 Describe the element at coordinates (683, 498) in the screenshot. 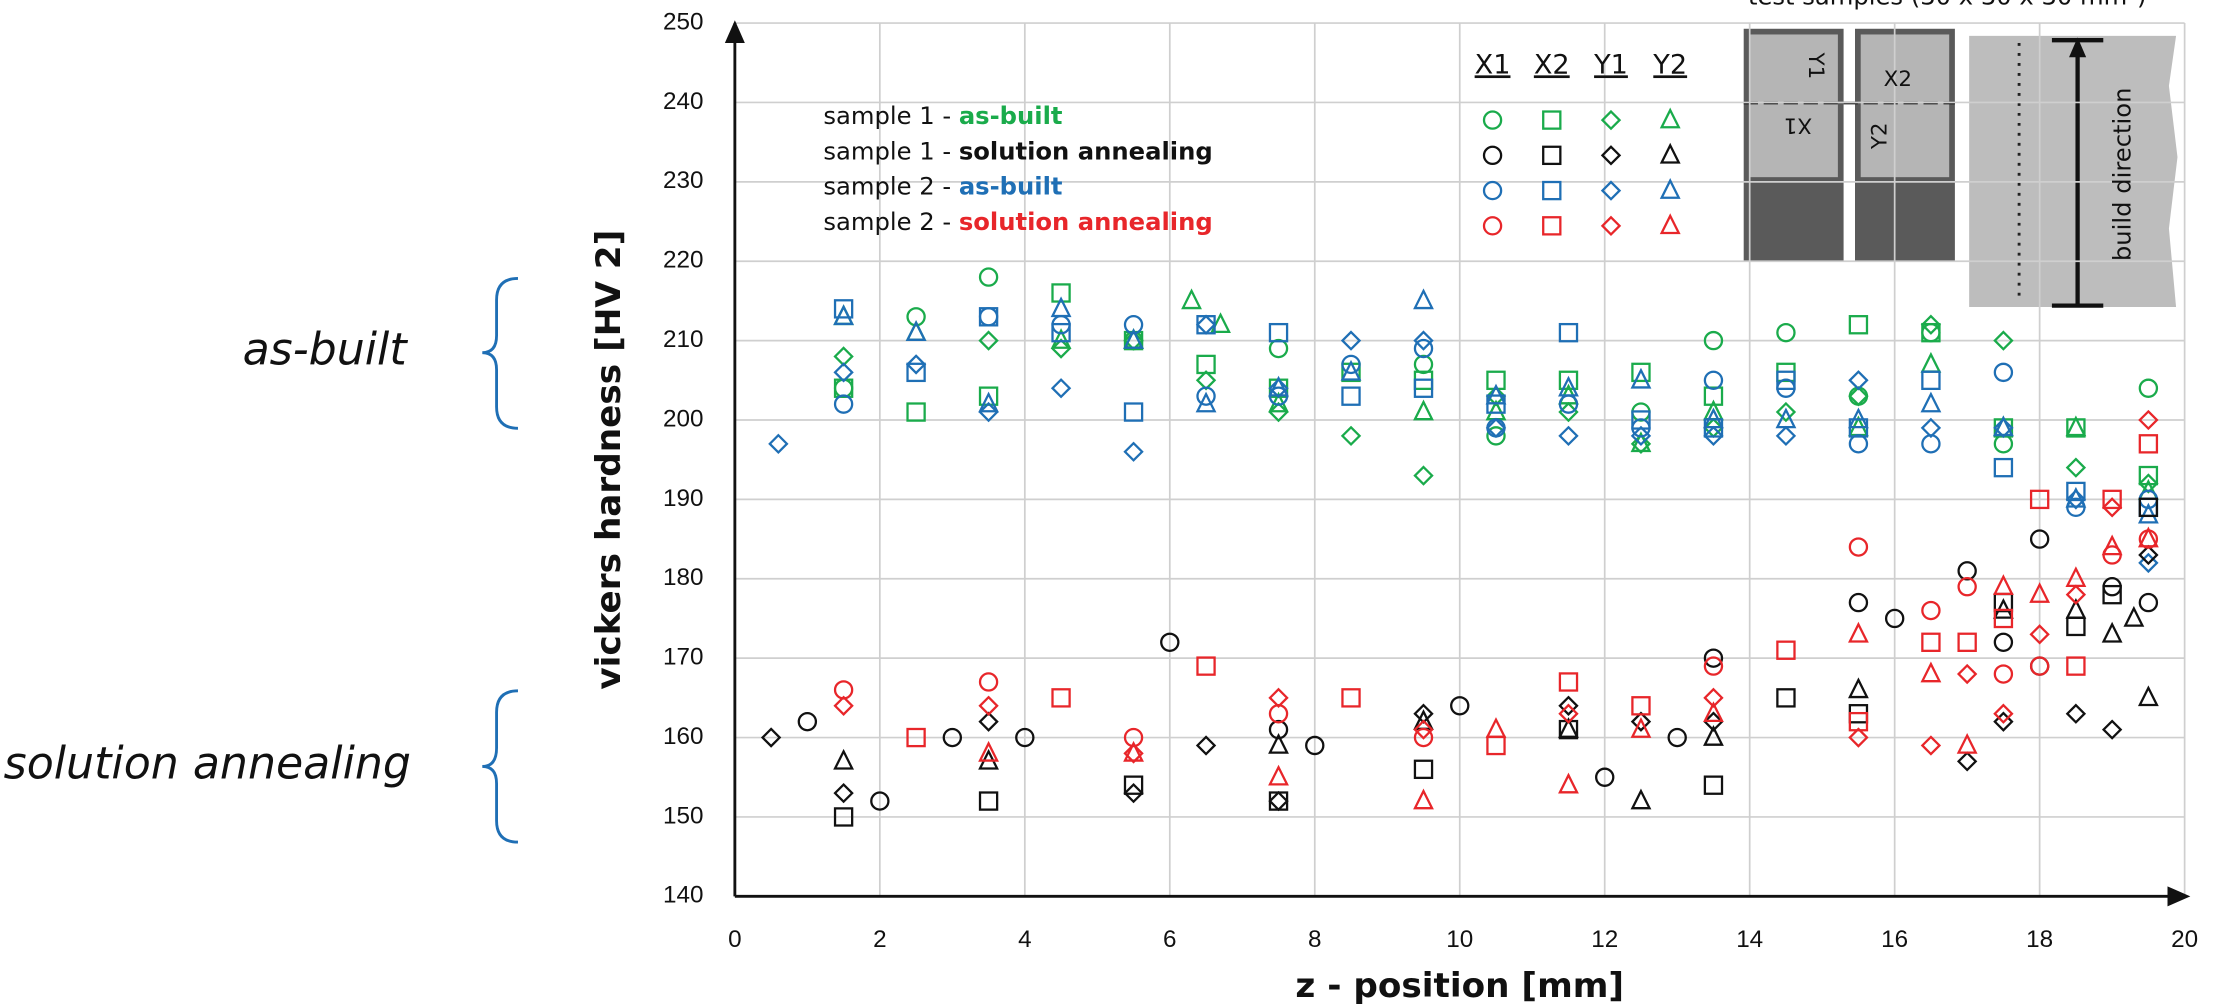

I see `y-tick-label: 190` at that location.